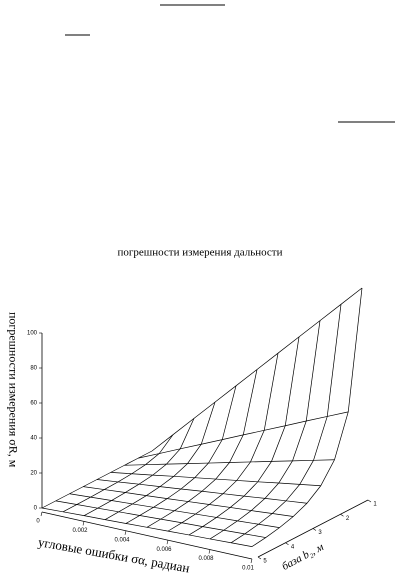  I want to click on y-tick-label: 4, so click(293, 547).